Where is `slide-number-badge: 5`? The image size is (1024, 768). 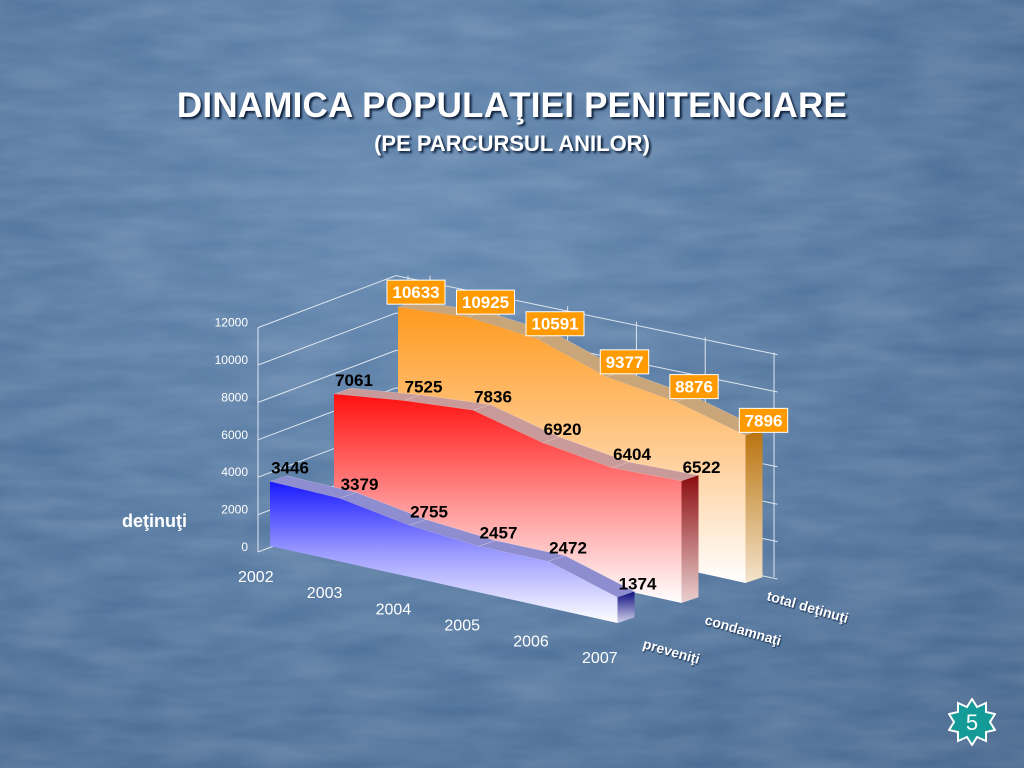 slide-number-badge: 5 is located at coordinates (972, 722).